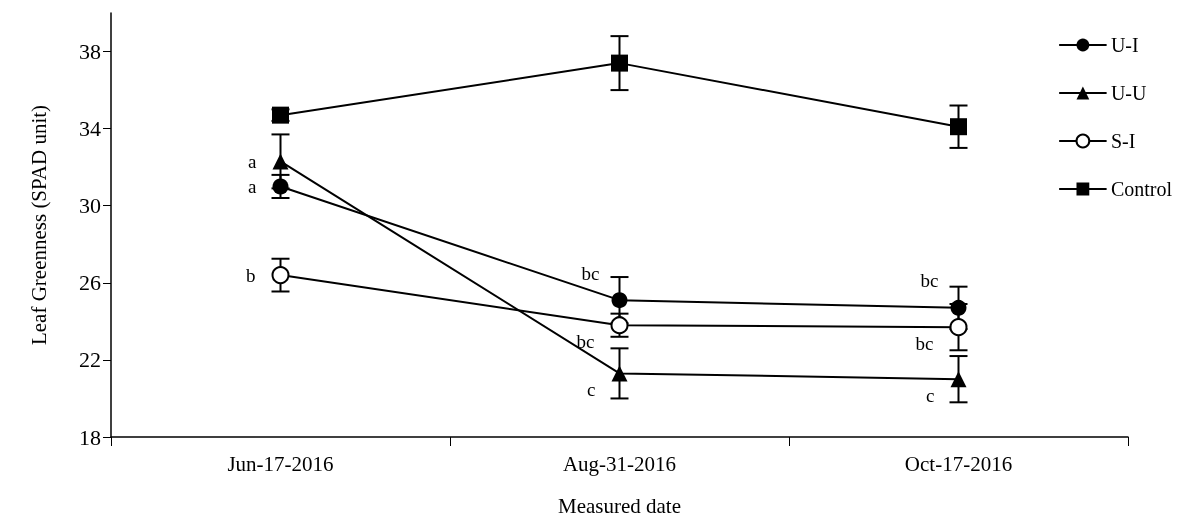  I want to click on y-tick-label: 34, so click(90, 129).